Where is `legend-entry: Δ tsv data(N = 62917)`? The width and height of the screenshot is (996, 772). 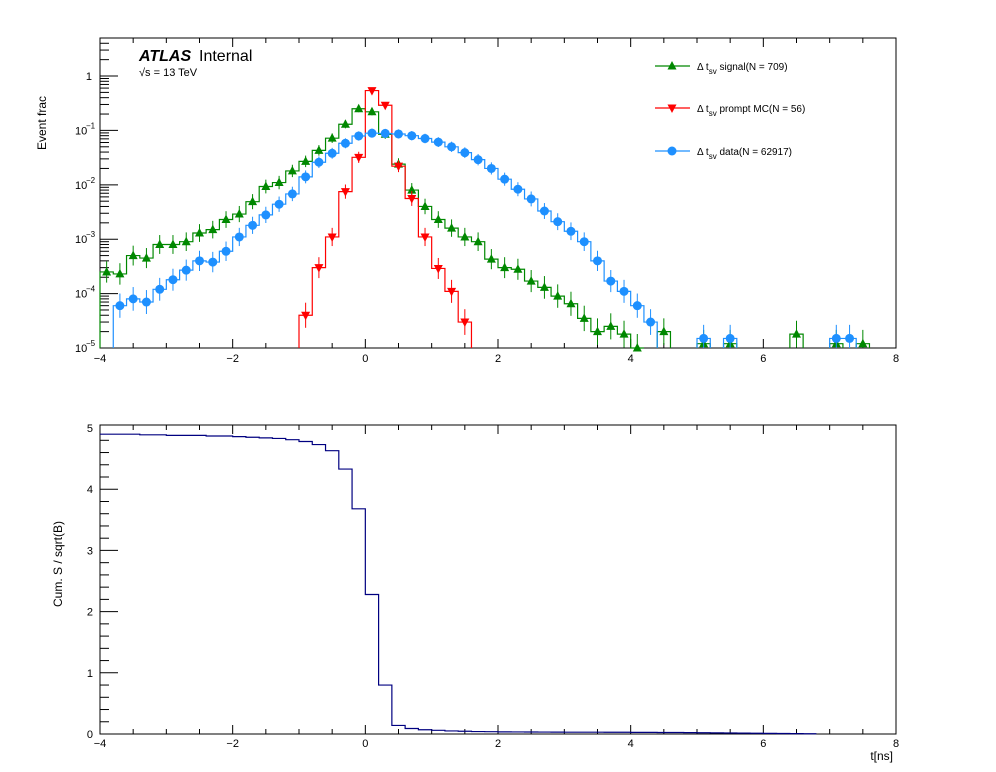
legend-entry: Δ tsv data(N = 62917) is located at coordinates (723, 153).